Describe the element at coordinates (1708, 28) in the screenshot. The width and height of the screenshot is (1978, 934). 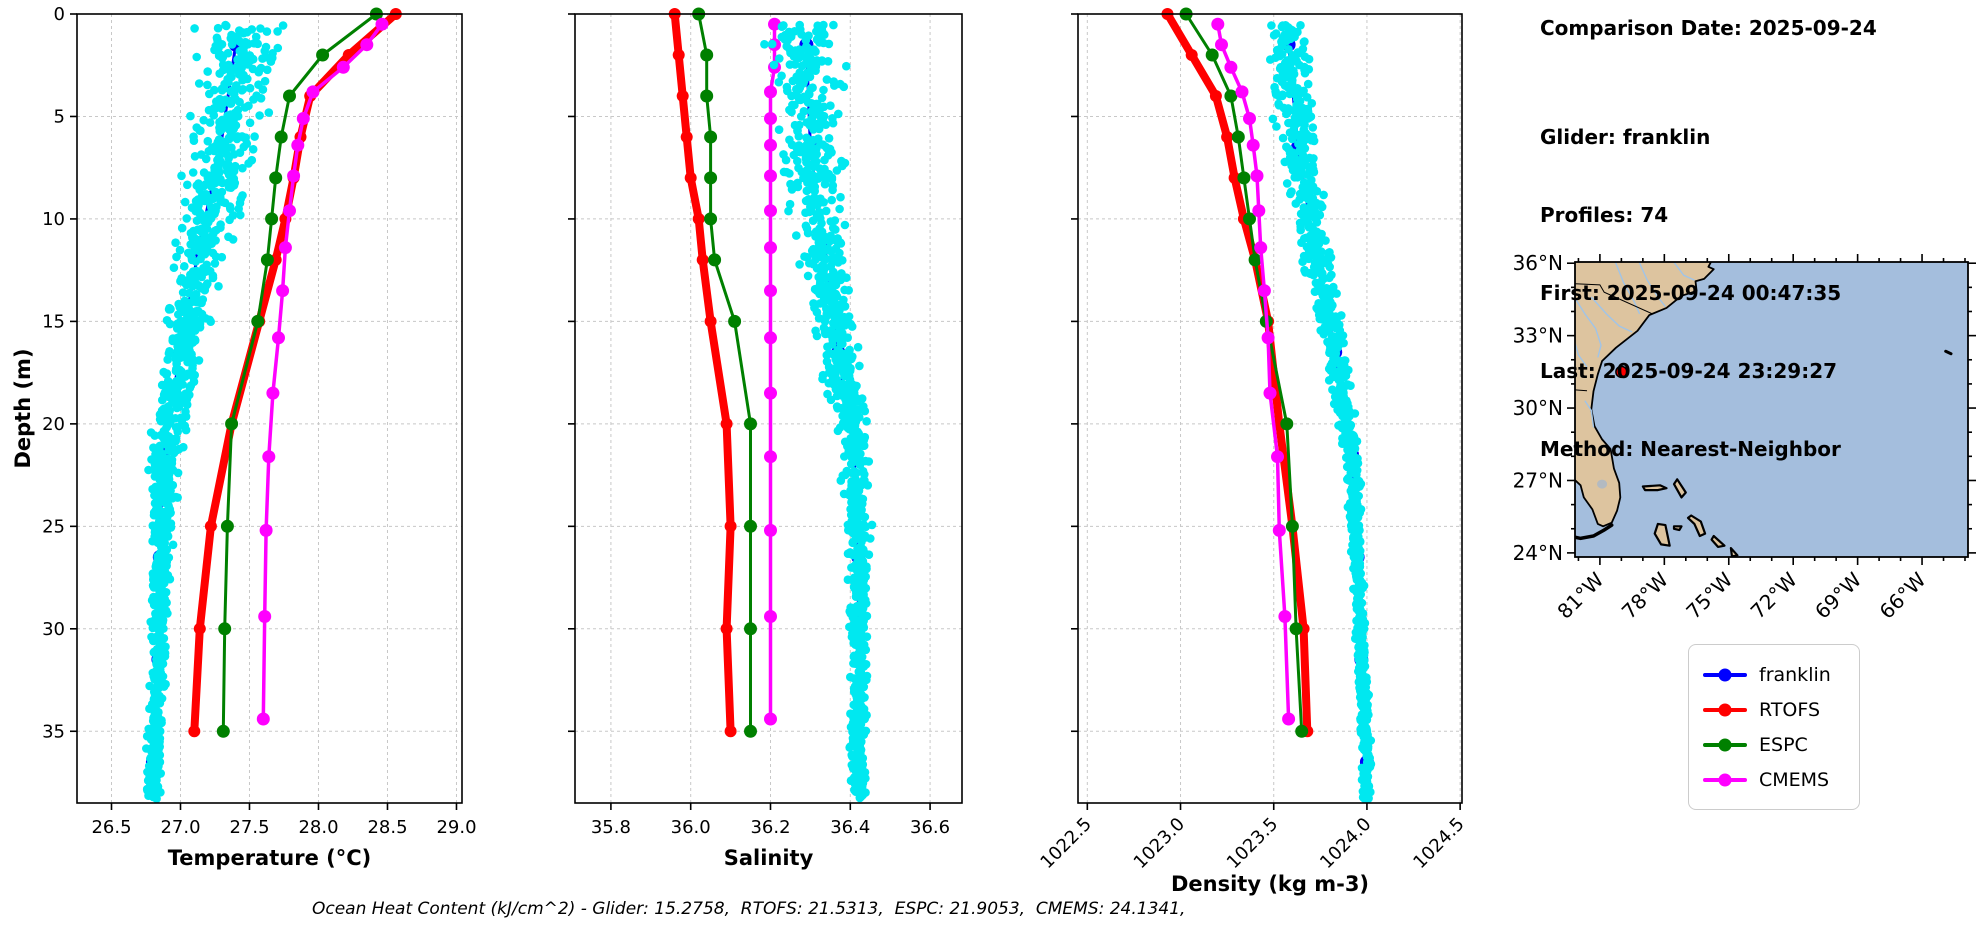
I see `comparison-date-text: Comparison Date: 2025-09-24` at that location.